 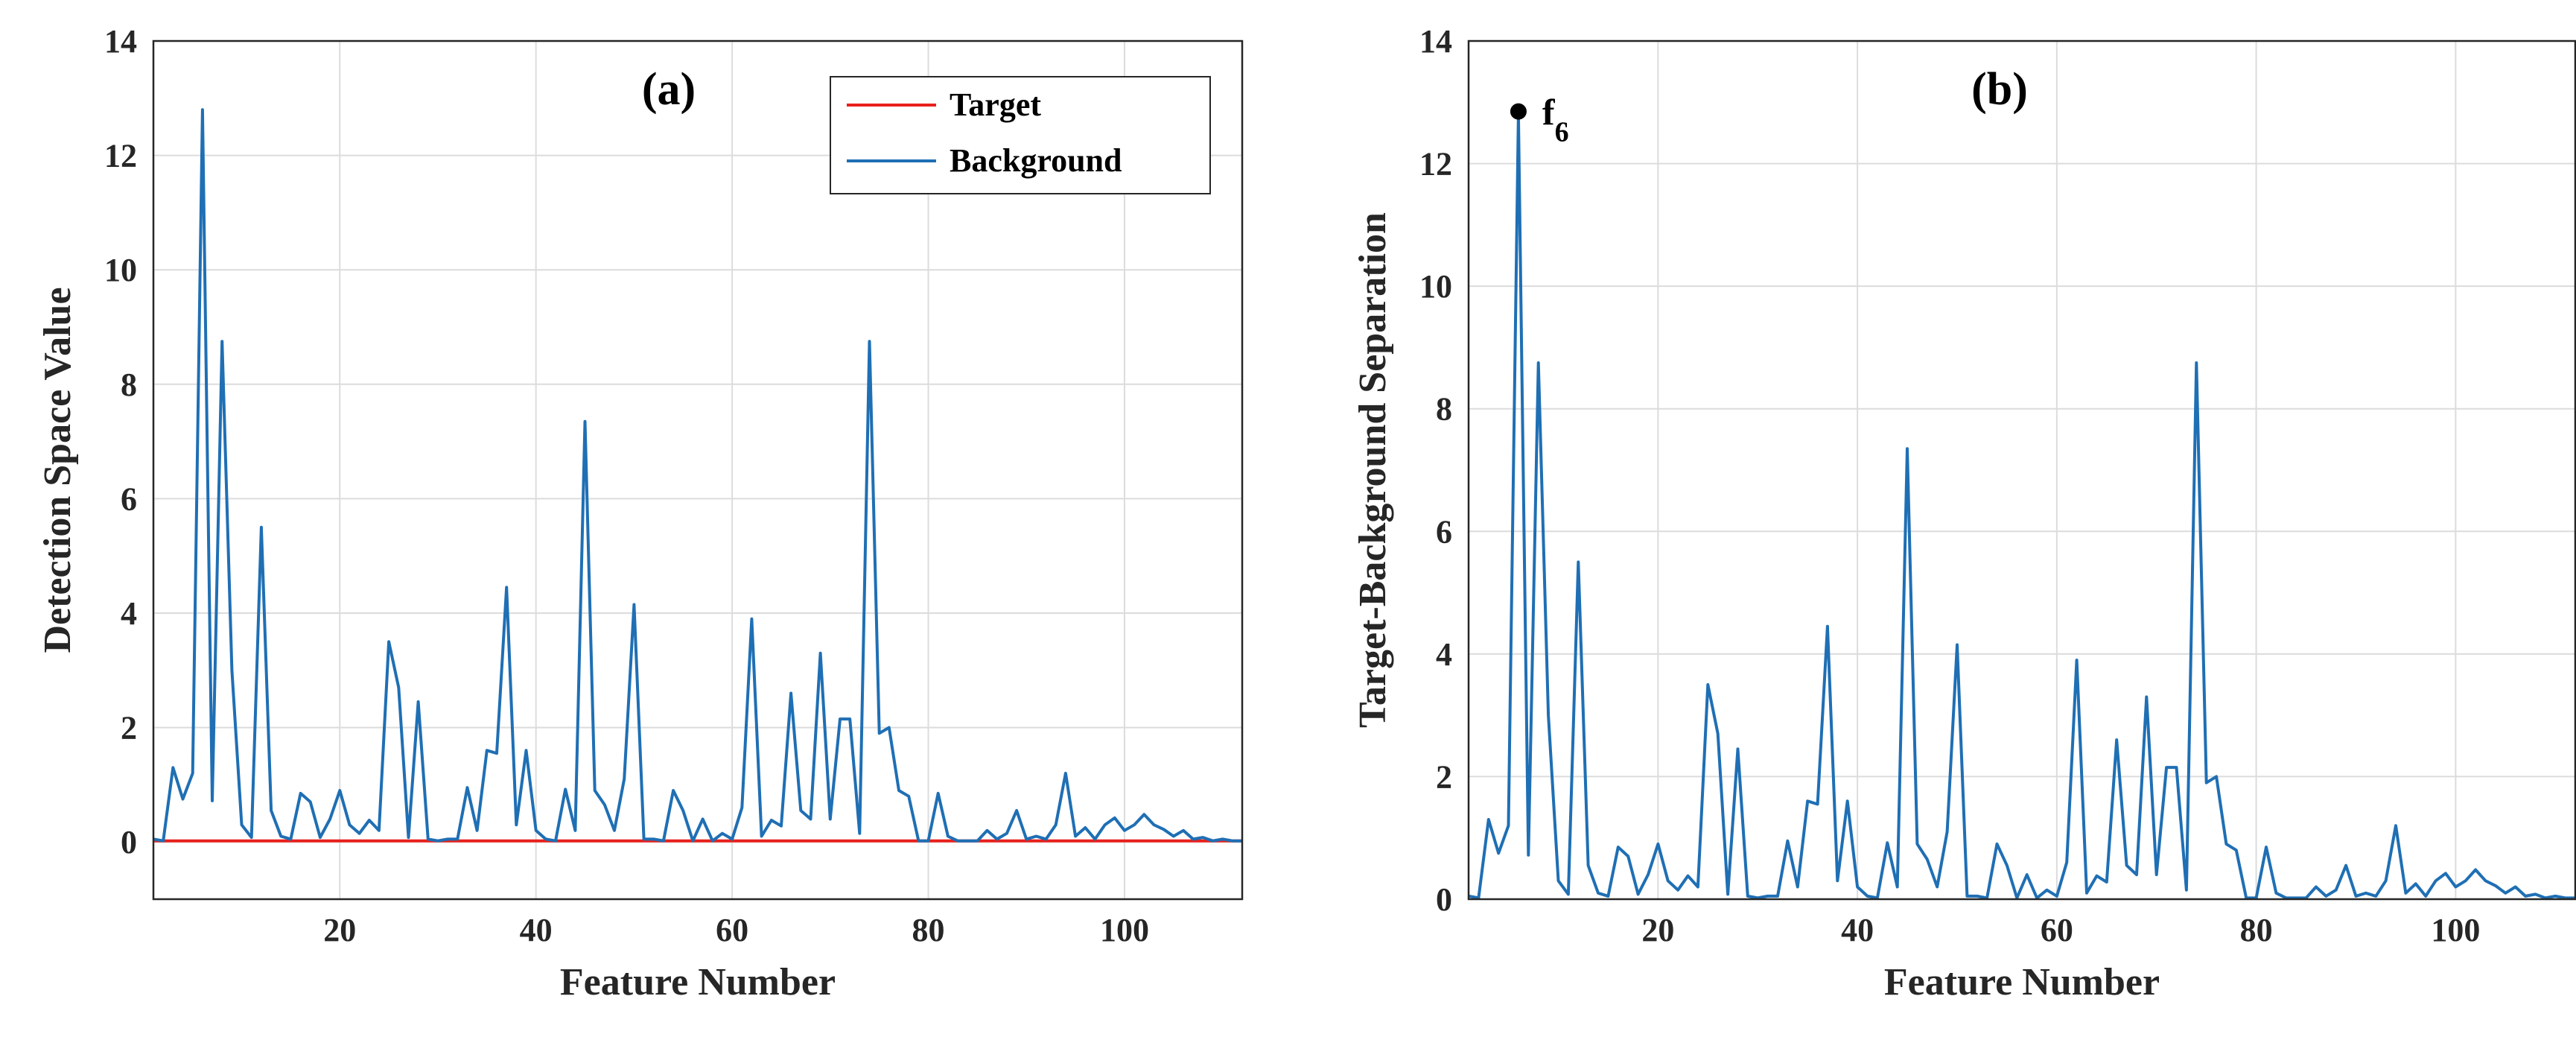 I want to click on panel-a-x-tick-labels: 20 40 60 80 100, so click(x=736, y=930).